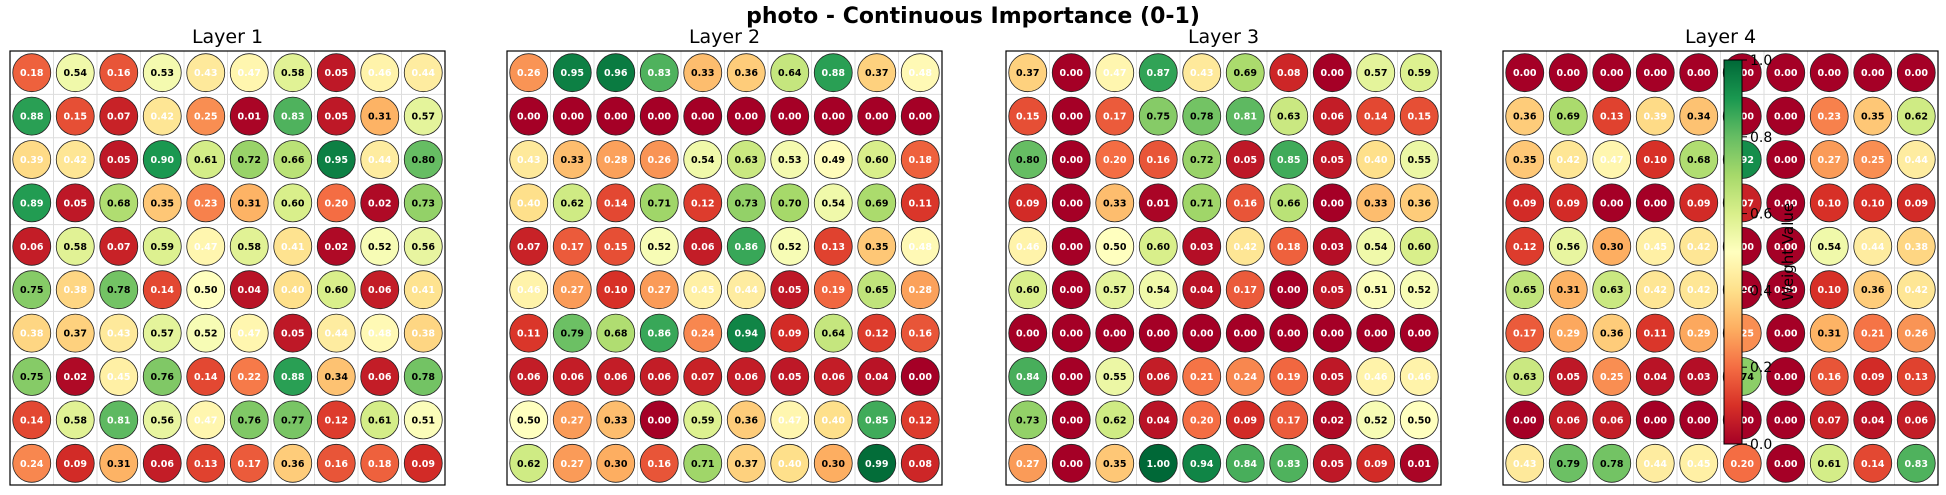  Describe the element at coordinates (747, 73) in the screenshot. I see `cell-label: 0.36` at that location.